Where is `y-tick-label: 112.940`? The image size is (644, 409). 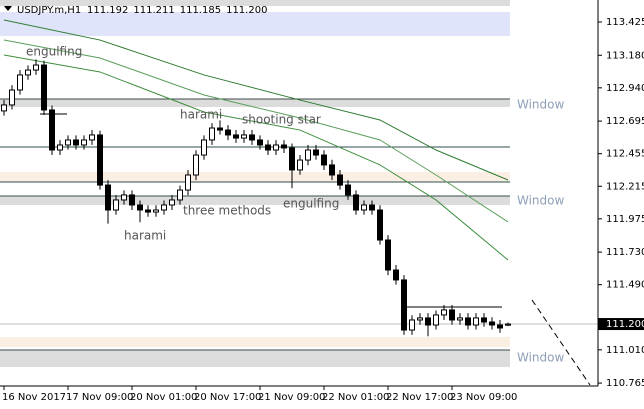 y-tick-label: 112.940 is located at coordinates (625, 88).